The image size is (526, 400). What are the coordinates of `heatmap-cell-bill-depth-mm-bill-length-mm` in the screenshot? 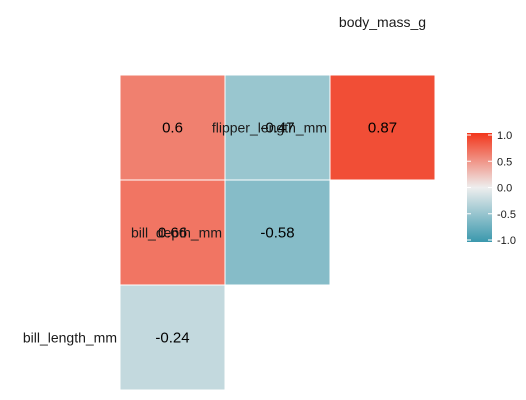 It's located at (172, 337).